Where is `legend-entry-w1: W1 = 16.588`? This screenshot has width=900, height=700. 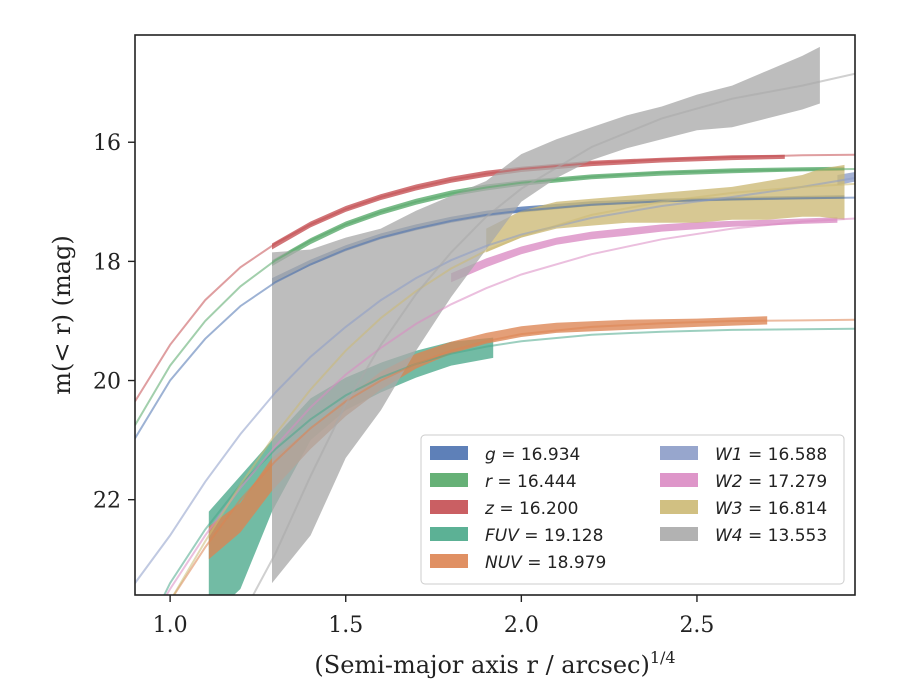
legend-entry-w1: W1 = 16.588 is located at coordinates (771, 455).